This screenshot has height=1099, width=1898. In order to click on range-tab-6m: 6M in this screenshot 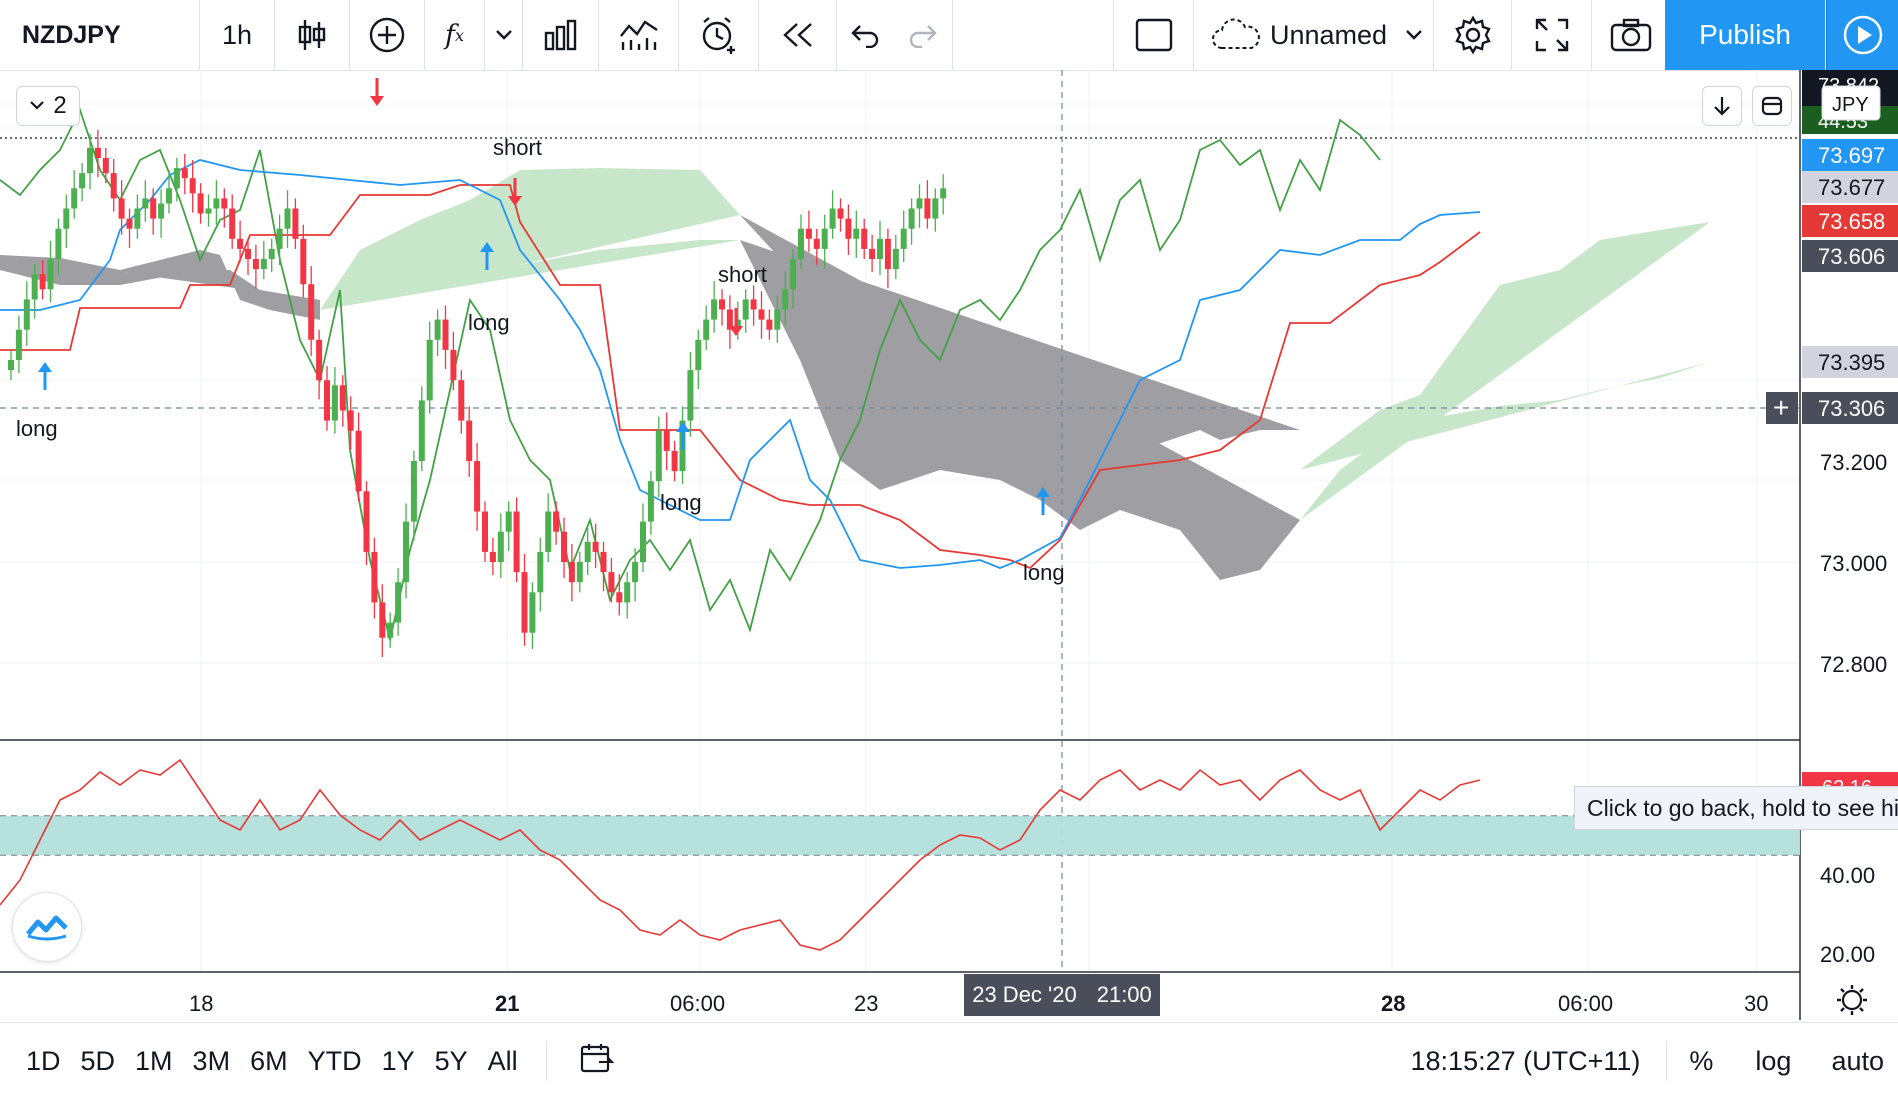, I will do `click(269, 1060)`.